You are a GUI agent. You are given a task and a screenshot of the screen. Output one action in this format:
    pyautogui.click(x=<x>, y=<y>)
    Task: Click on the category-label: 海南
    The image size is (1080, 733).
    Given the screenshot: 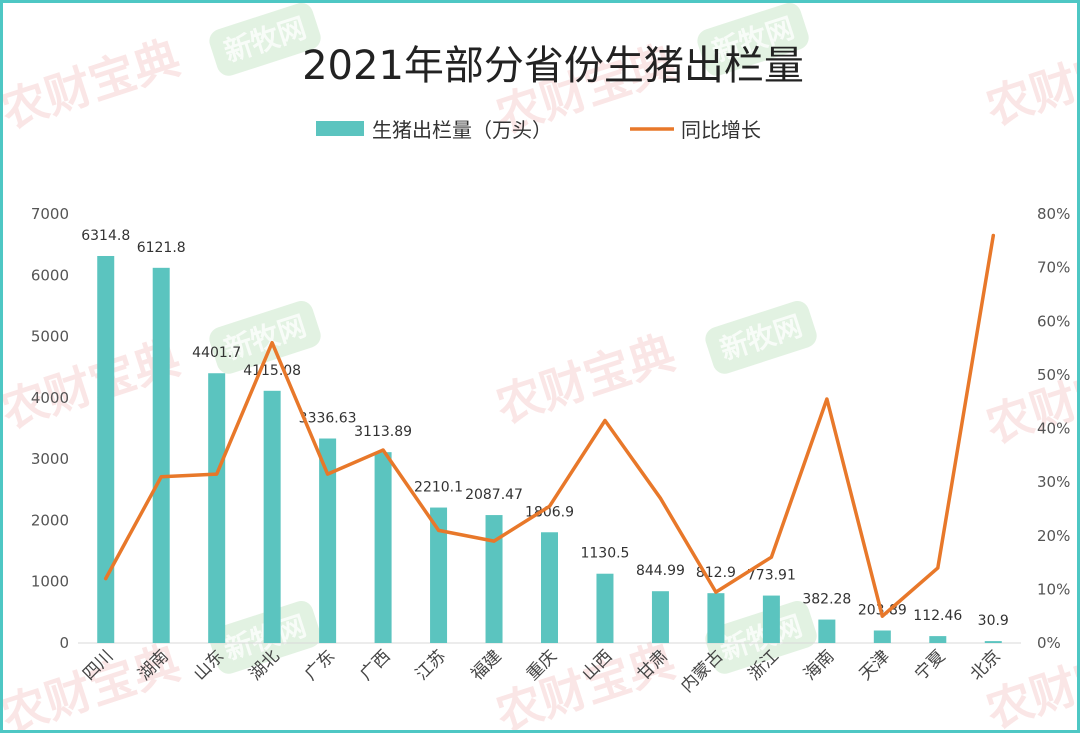 What is the action you would take?
    pyautogui.click(x=819, y=665)
    